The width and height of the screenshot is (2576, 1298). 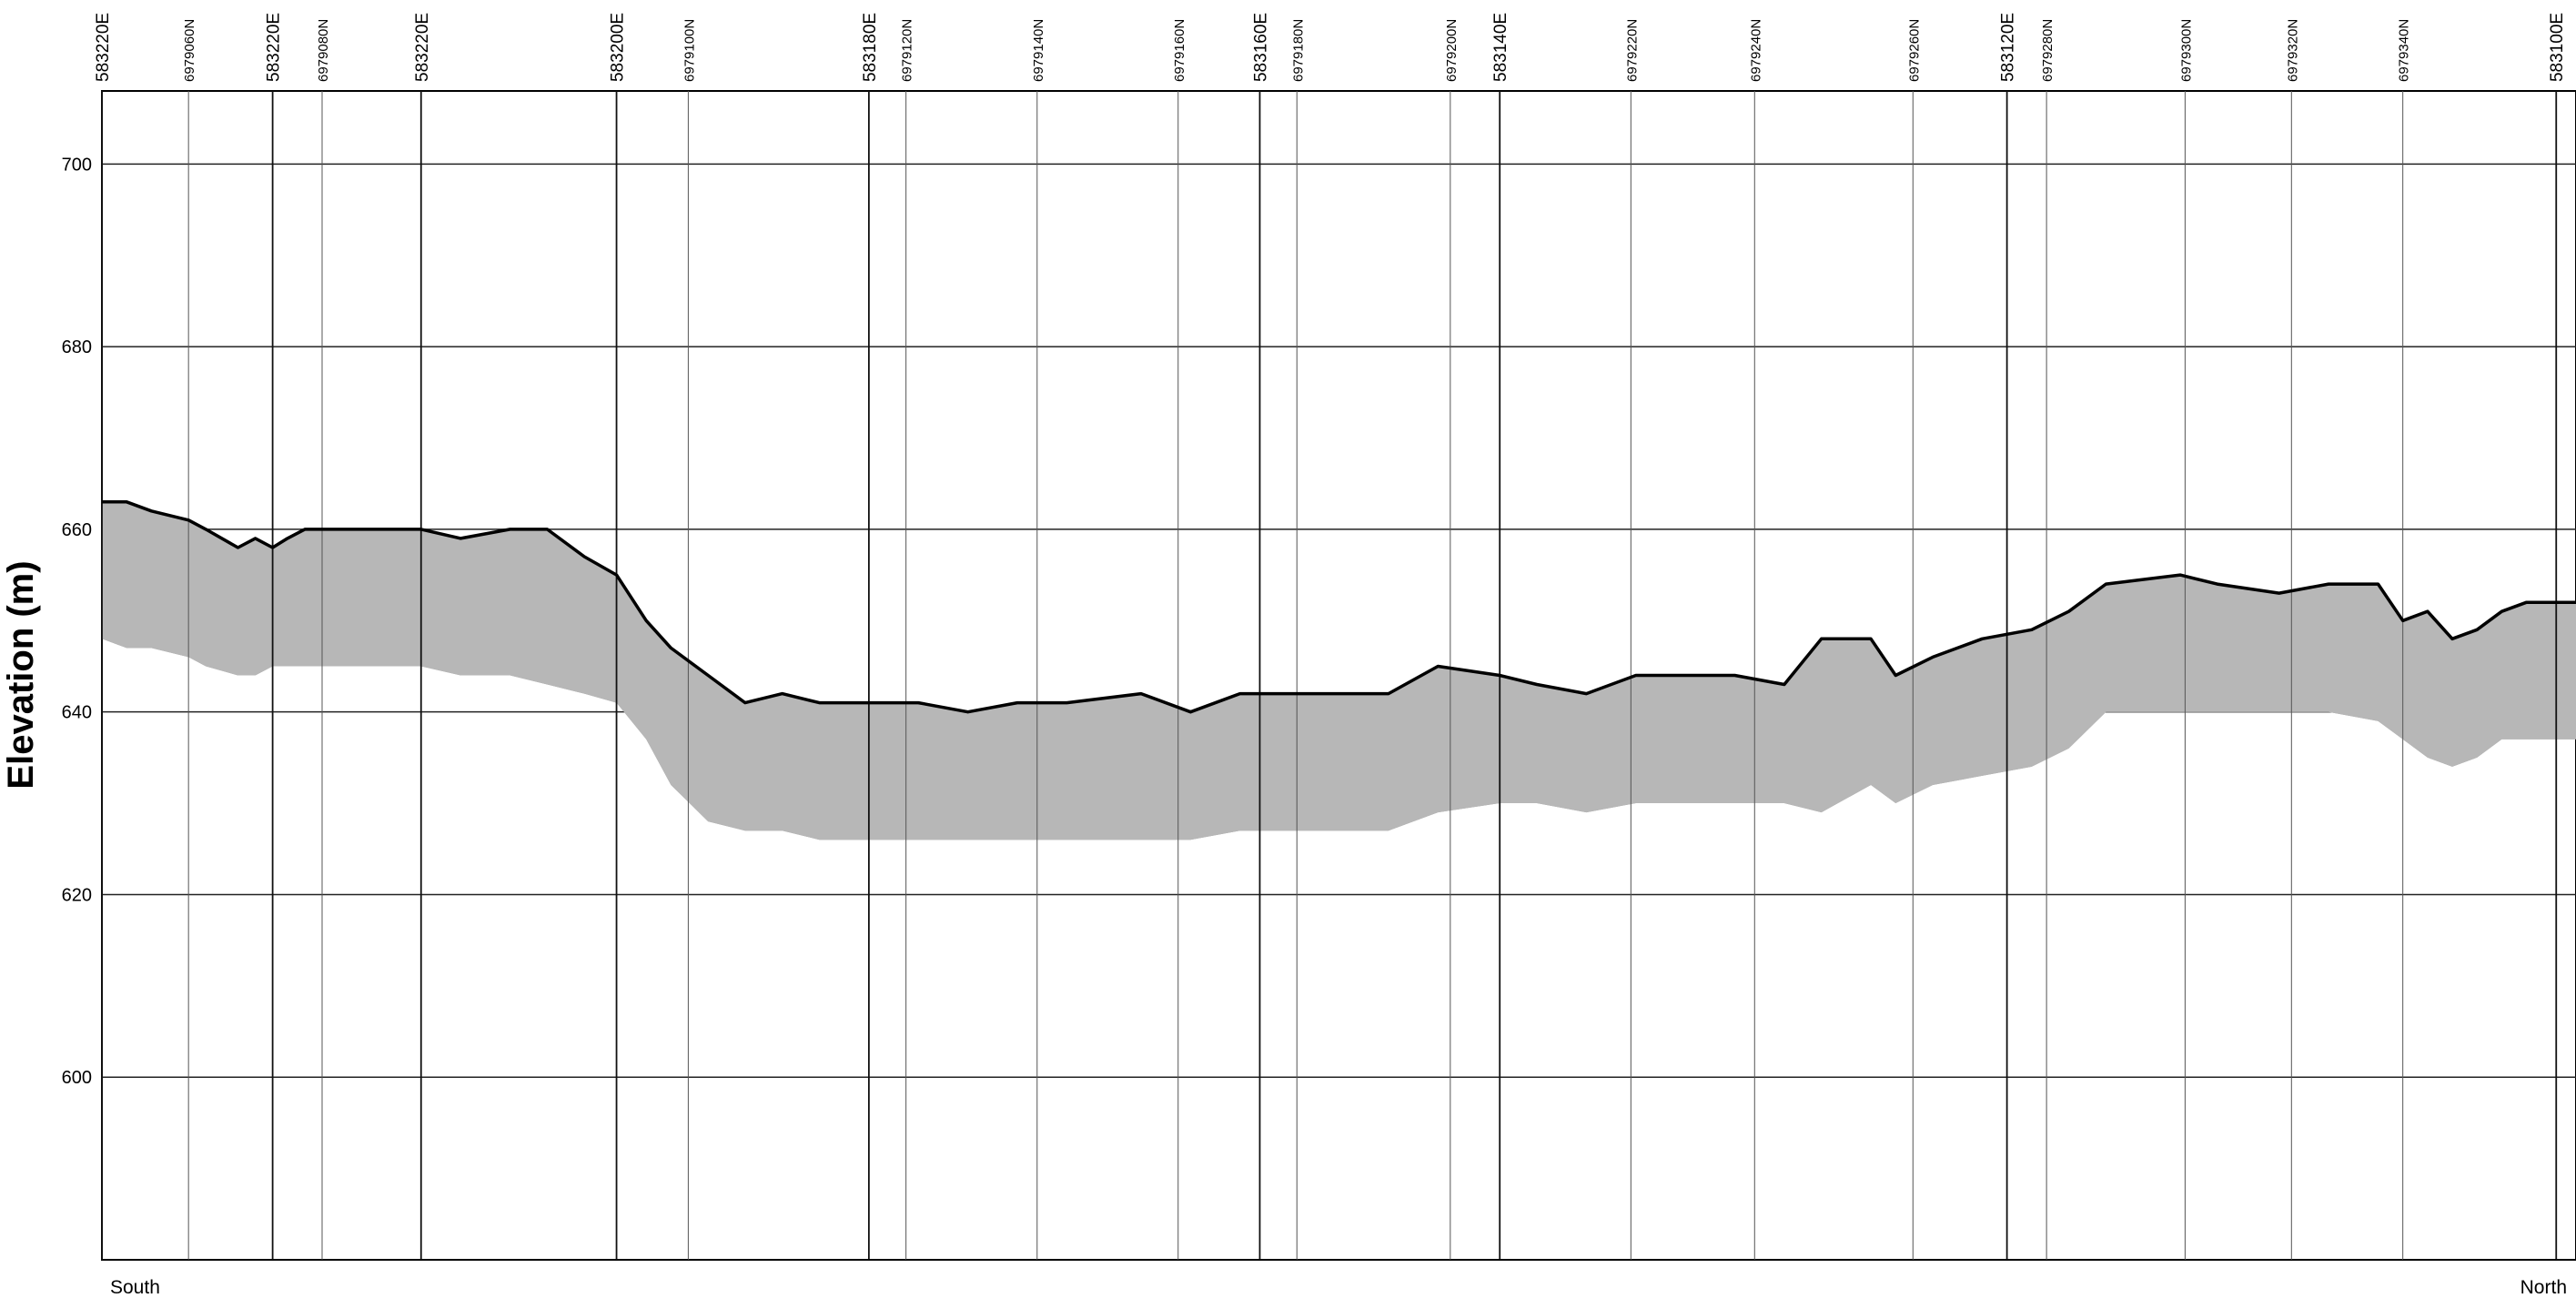 I want to click on northing-tick-label-11: 6979280N, so click(x=2048, y=50).